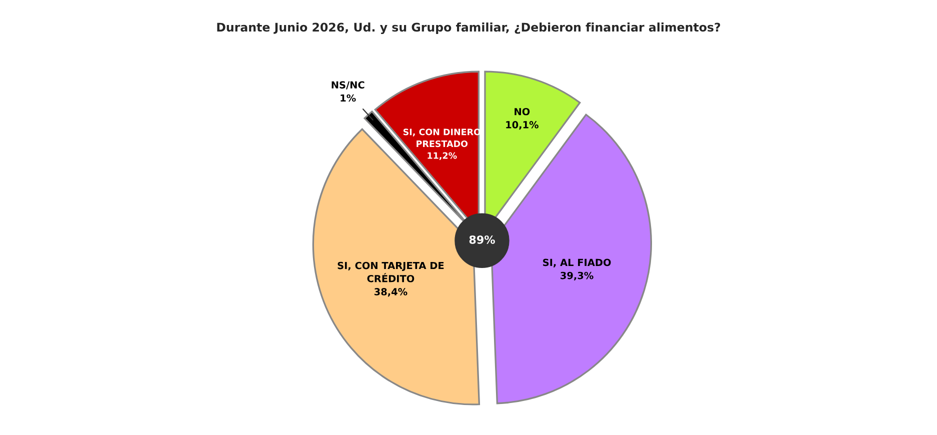 The width and height of the screenshot is (937, 435). I want to click on slice-label: NS/NC, so click(348, 85).